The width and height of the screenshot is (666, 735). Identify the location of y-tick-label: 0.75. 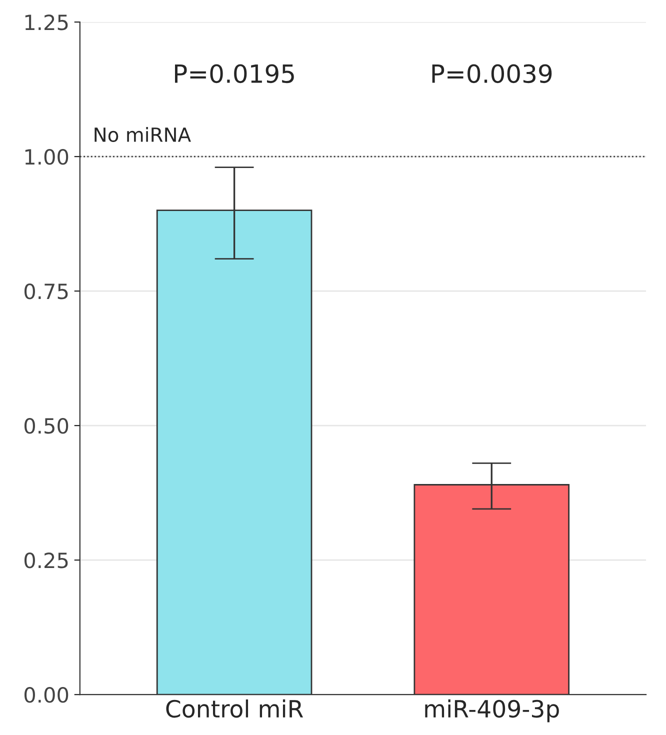
(46, 292).